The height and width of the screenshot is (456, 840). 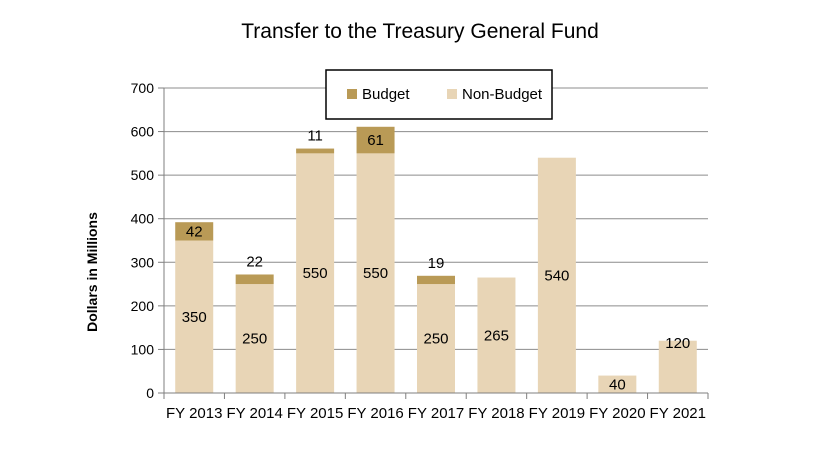 What do you see at coordinates (496, 413) in the screenshot?
I see `x-tick-label: FY 2018` at bounding box center [496, 413].